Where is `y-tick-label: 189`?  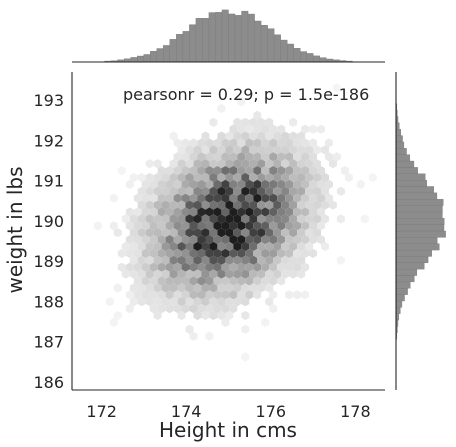 y-tick-label: 189 is located at coordinates (48, 261).